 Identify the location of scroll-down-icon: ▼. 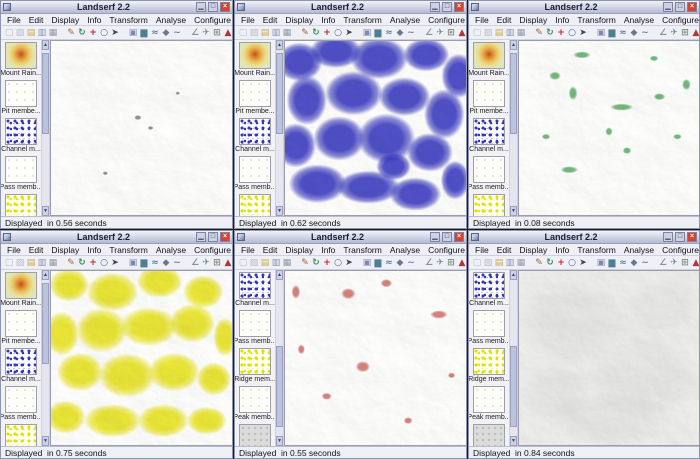
(513, 211).